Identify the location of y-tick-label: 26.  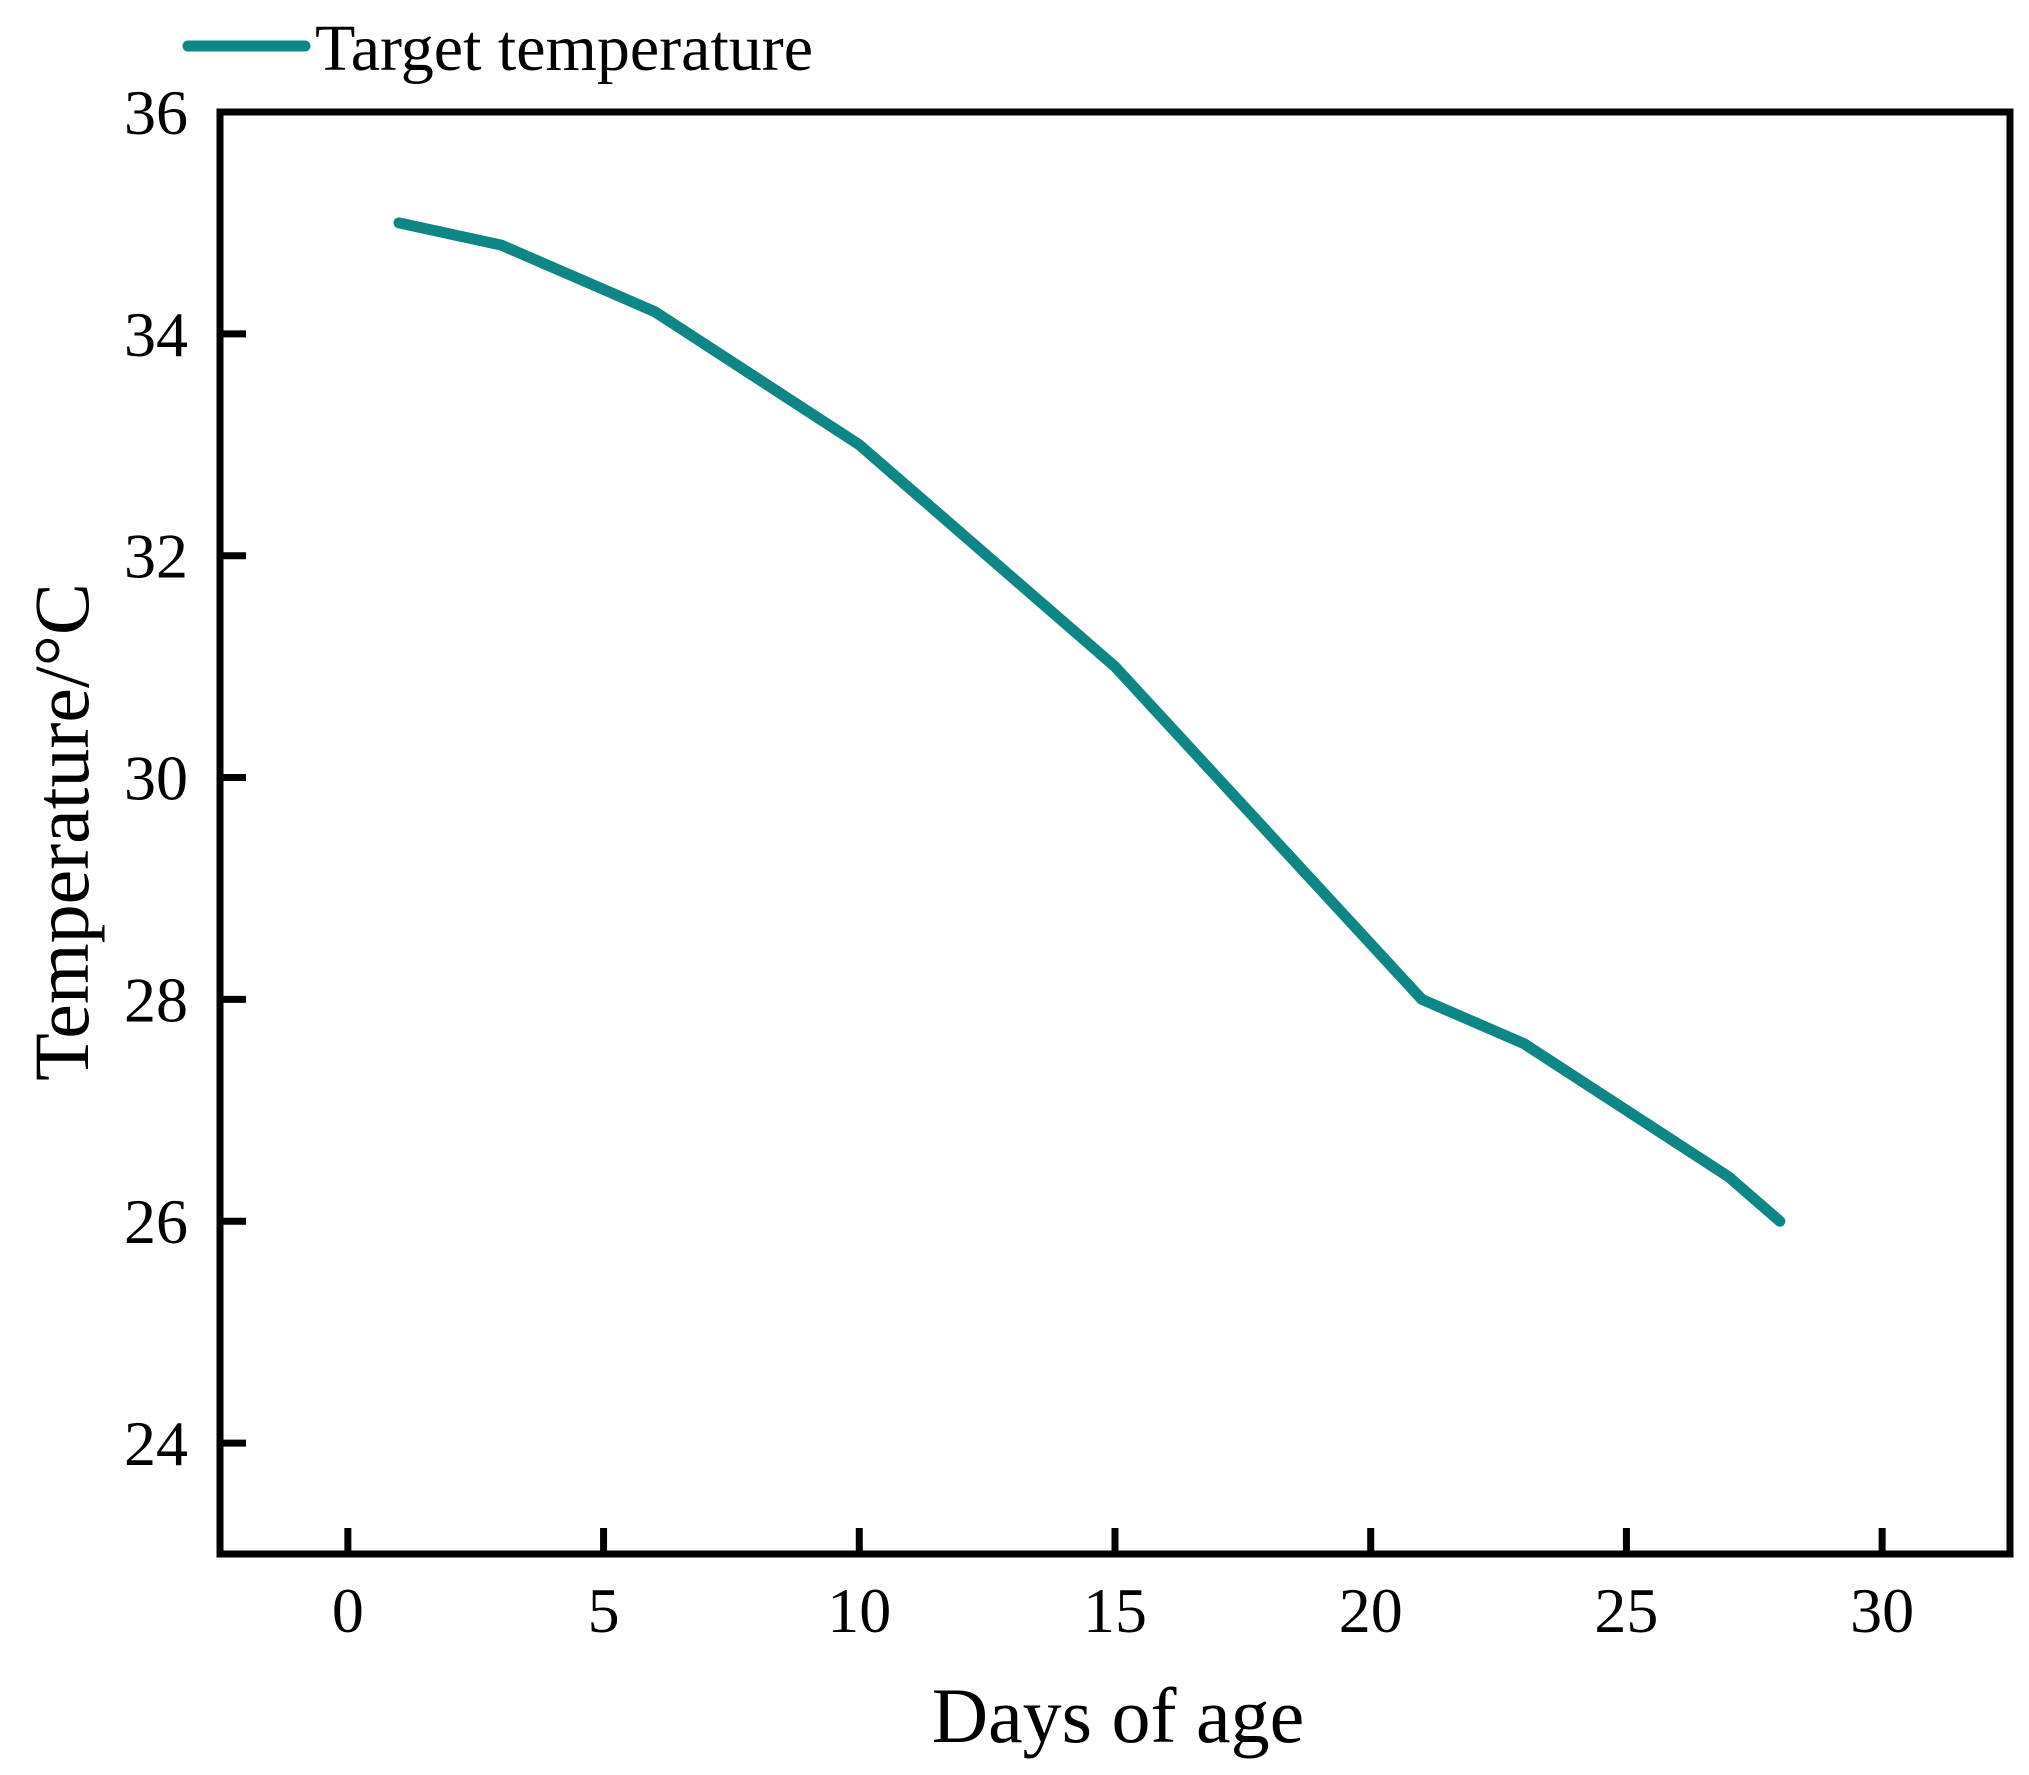
(156, 1221).